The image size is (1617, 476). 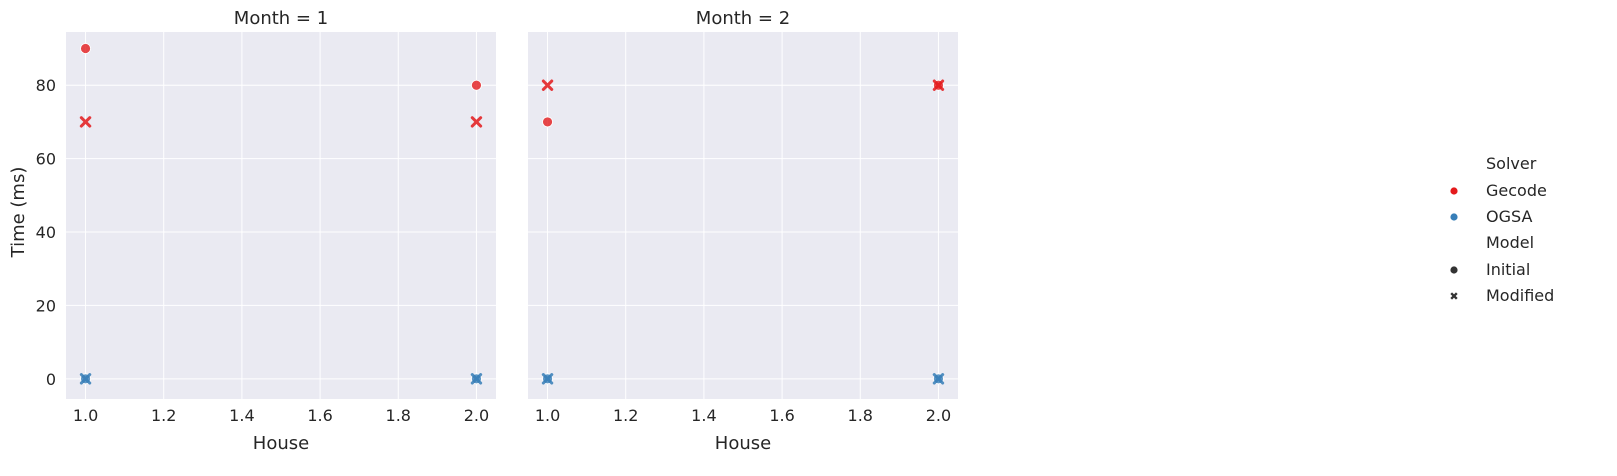 I want to click on y-tick-label: 40, so click(x=46, y=232).